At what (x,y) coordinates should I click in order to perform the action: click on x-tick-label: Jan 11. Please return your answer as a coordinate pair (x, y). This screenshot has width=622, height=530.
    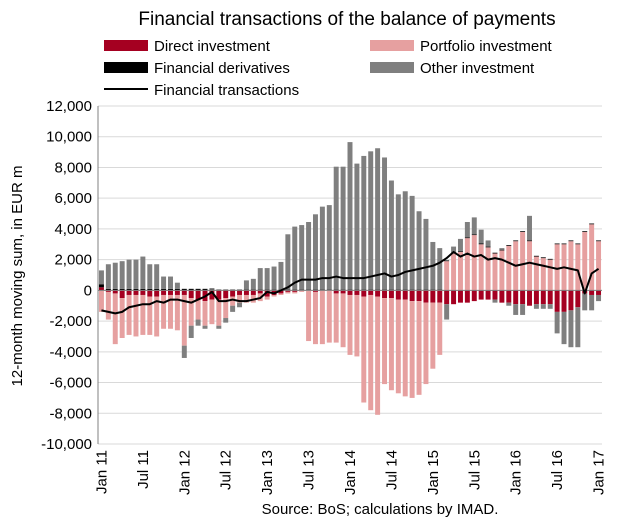
    Looking at the image, I should click on (101, 472).